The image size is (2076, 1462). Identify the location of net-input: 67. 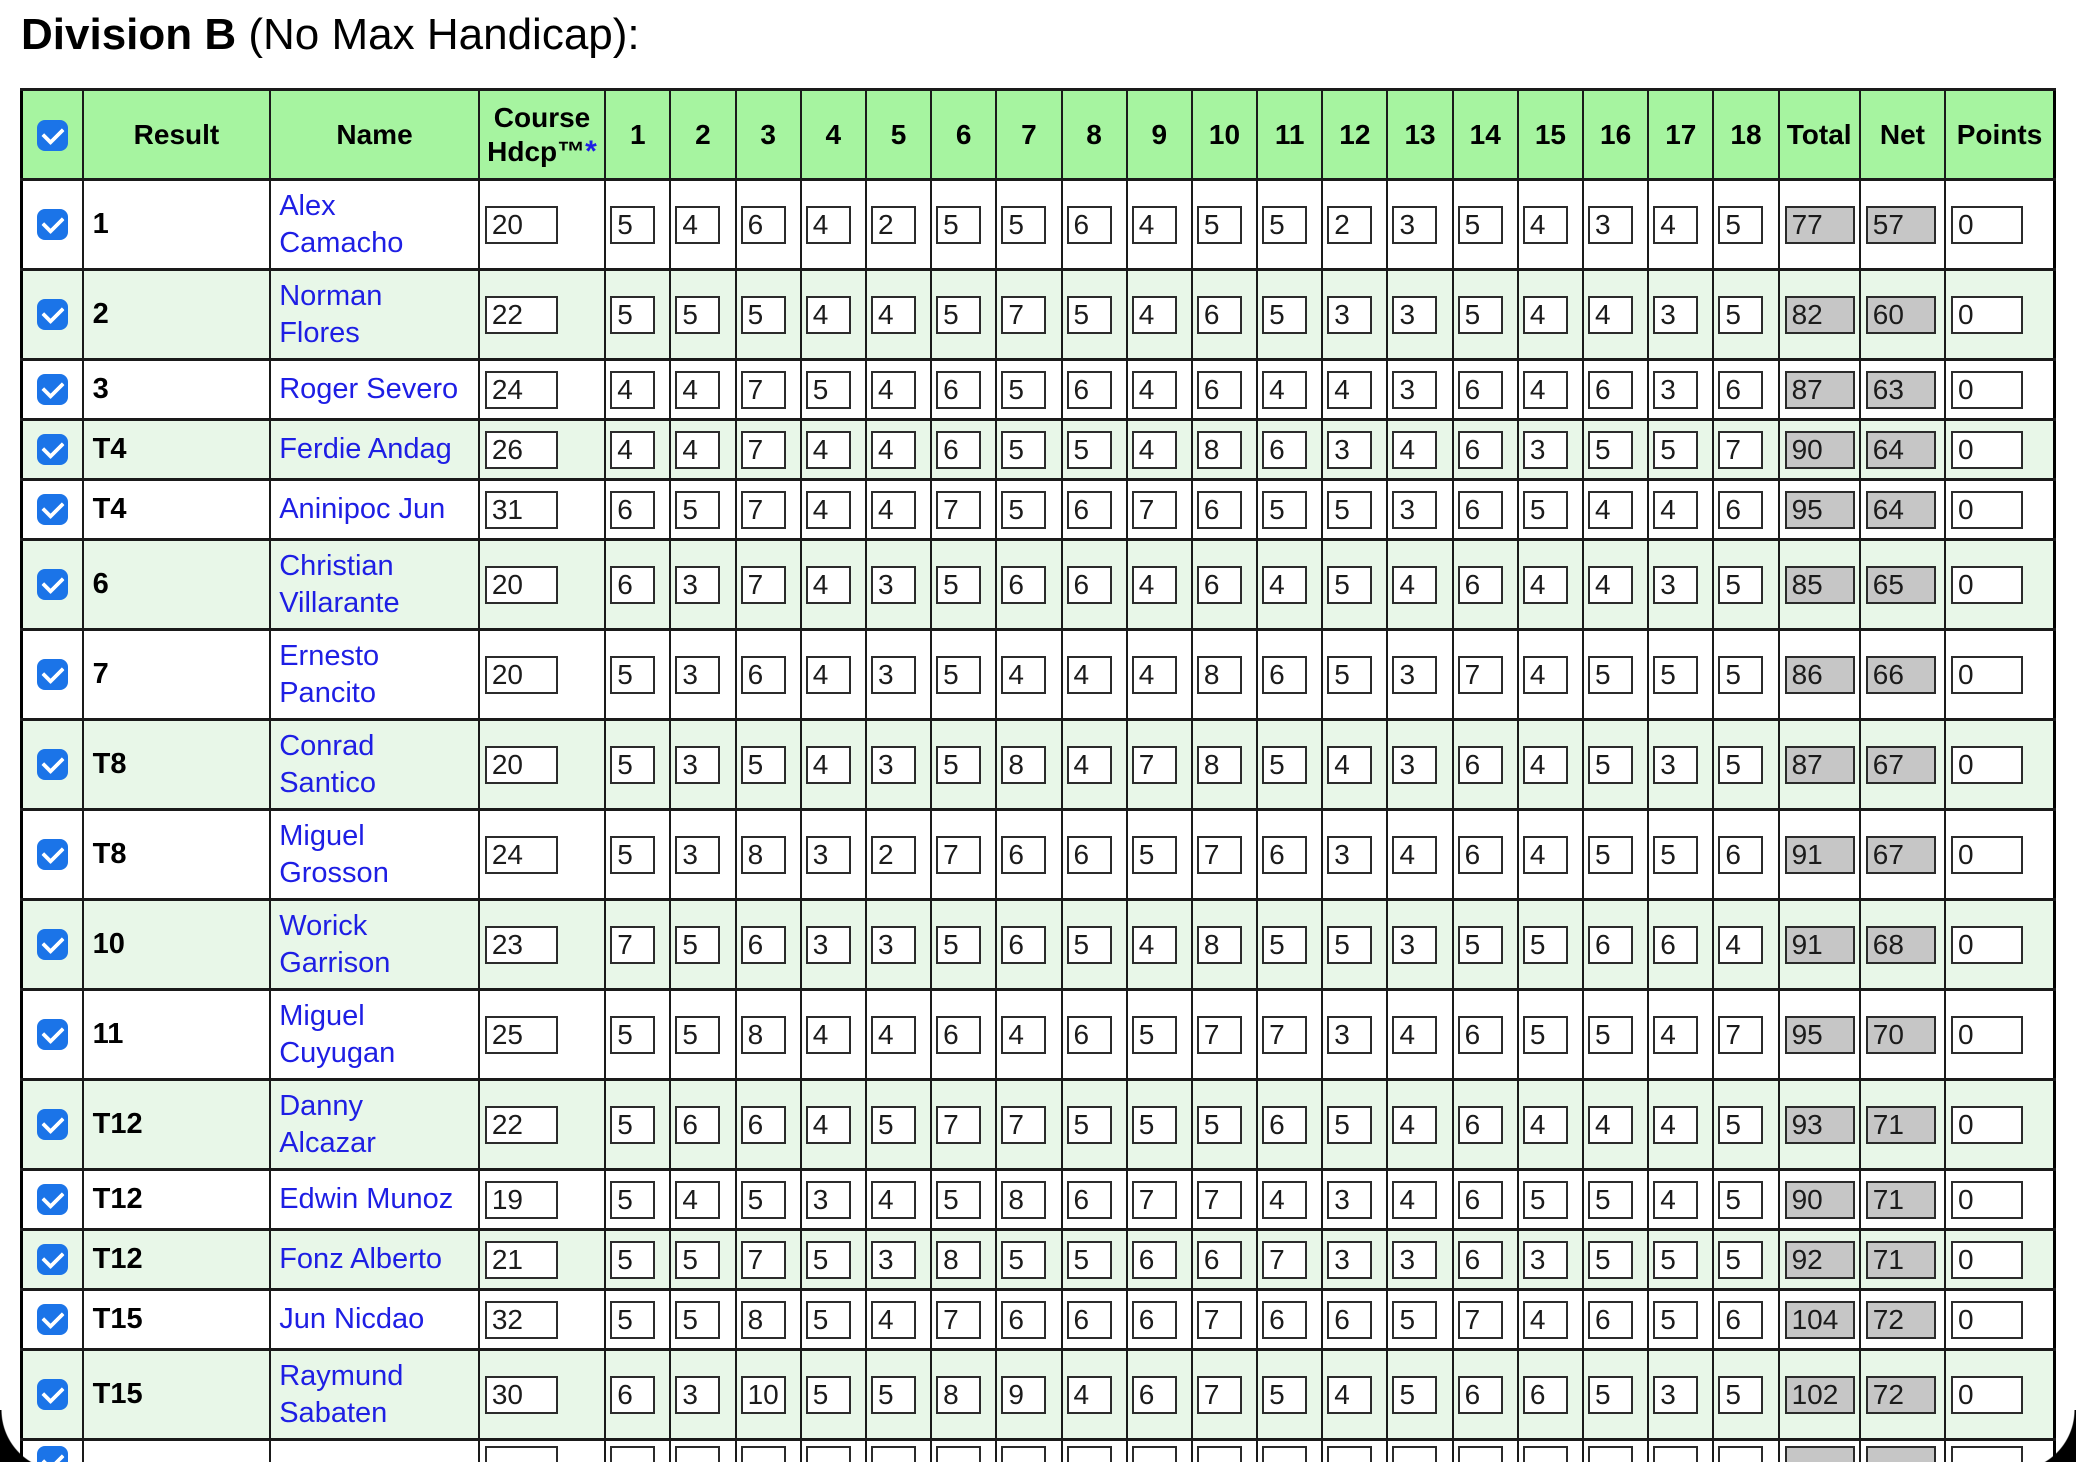
(1900, 764).